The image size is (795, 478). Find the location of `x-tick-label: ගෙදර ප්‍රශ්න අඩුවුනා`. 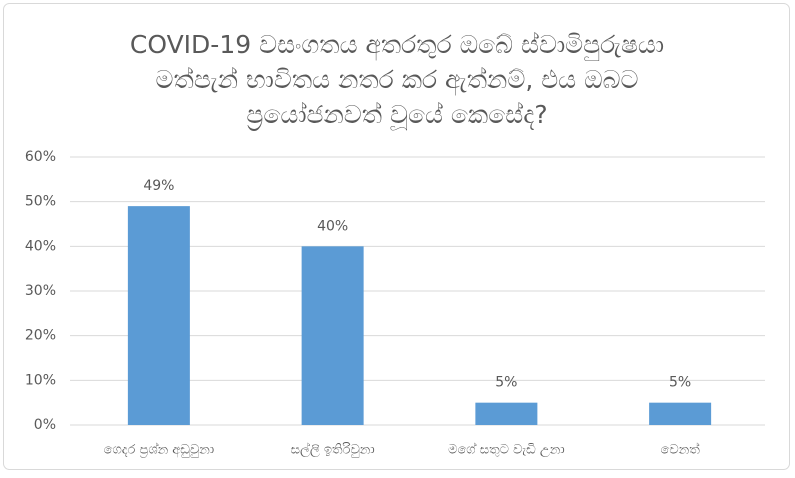

x-tick-label: ගෙදර ප්‍රශ්න අඩුවුනා is located at coordinates (159, 449).